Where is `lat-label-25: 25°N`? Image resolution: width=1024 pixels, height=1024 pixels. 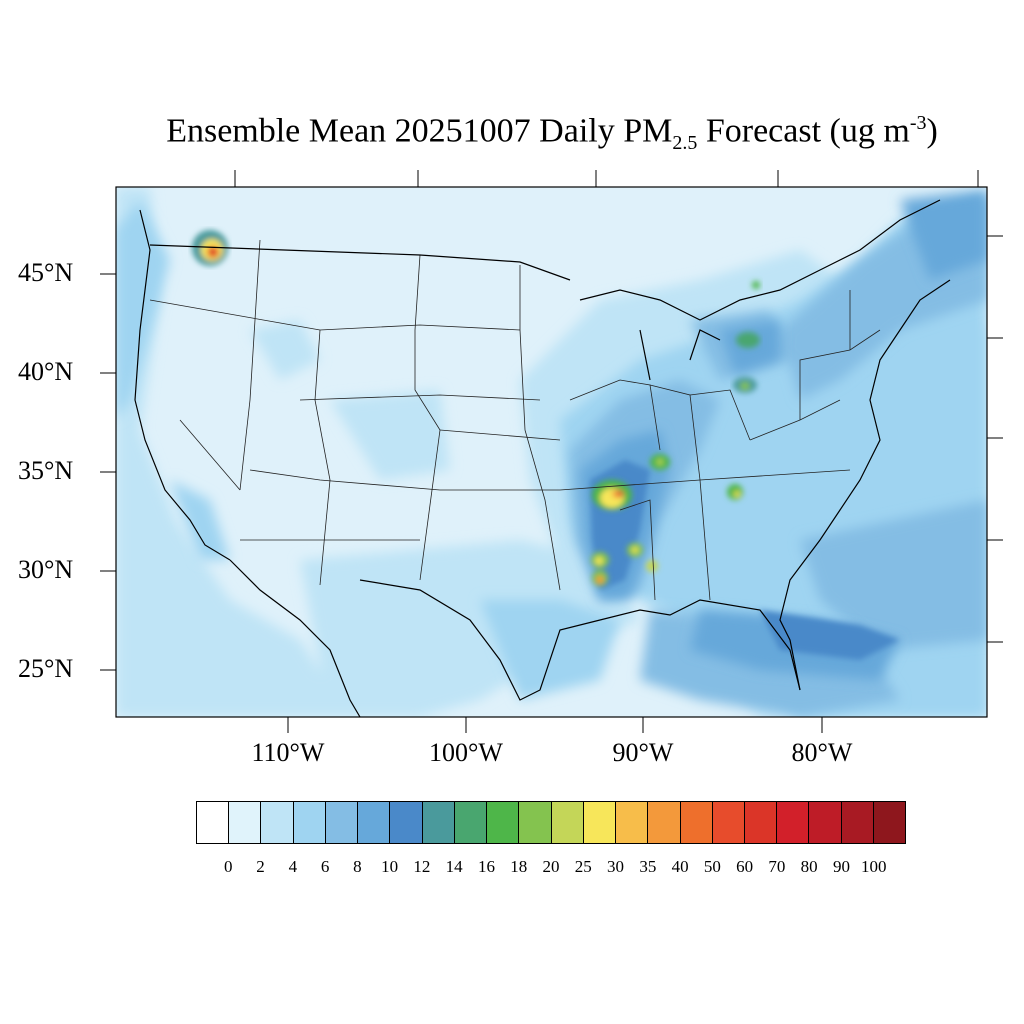
lat-label-25: 25°N is located at coordinates (46, 668).